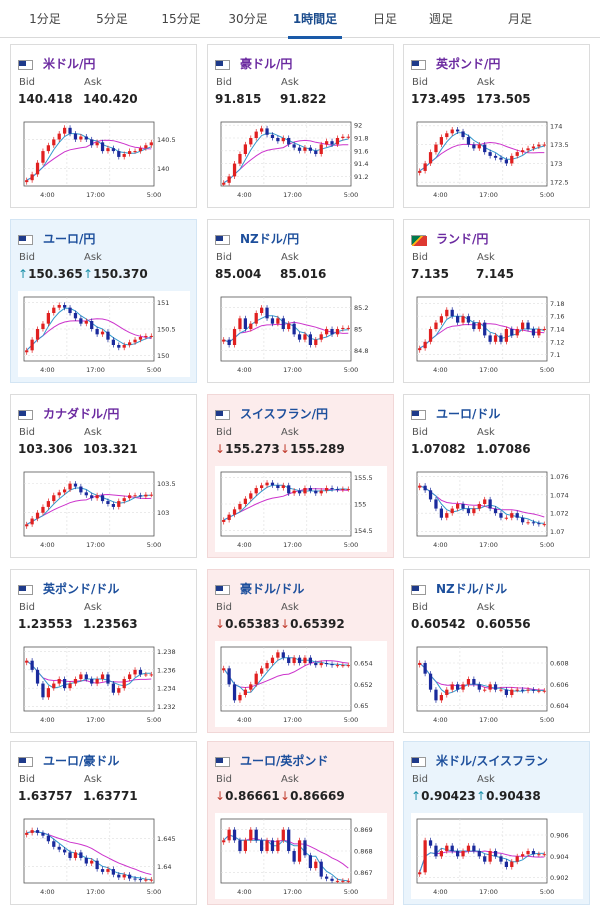  I want to click on candlestick-chart: 7.1 7.12 7.14 7.16 7.18 4:00 17:00 5:00, so click(490, 335).